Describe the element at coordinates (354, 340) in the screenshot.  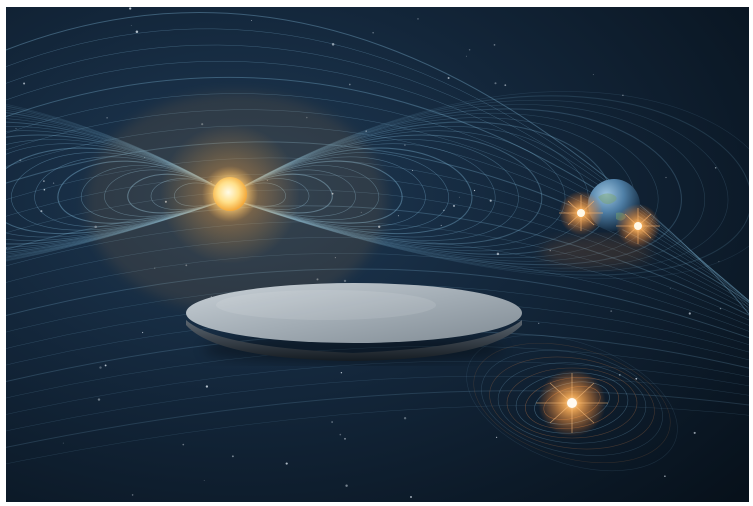
I see `disc-rim` at that location.